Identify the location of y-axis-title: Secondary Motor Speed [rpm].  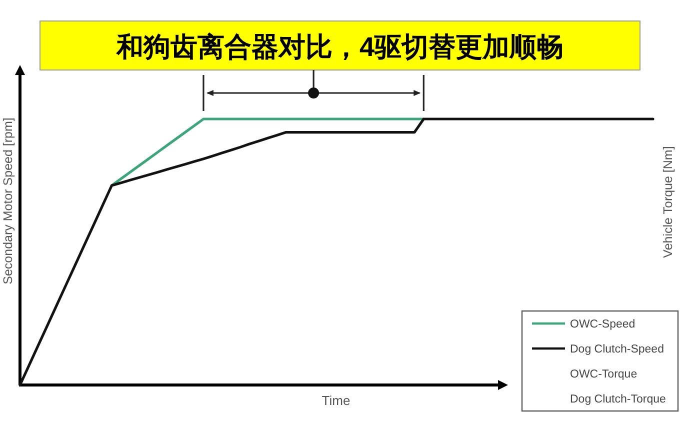
(8, 201).